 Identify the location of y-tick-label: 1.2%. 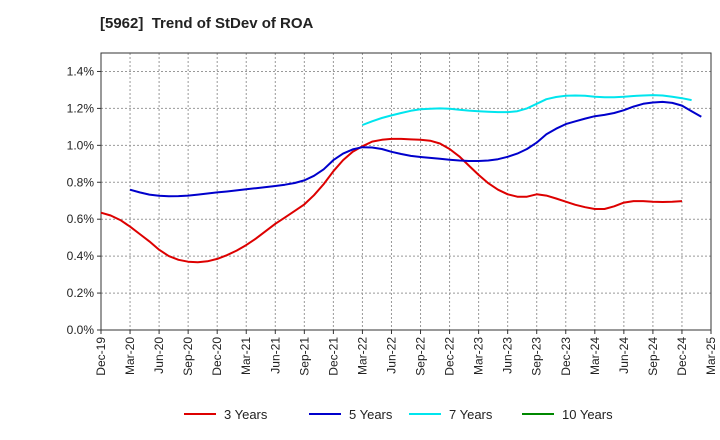
(81, 108).